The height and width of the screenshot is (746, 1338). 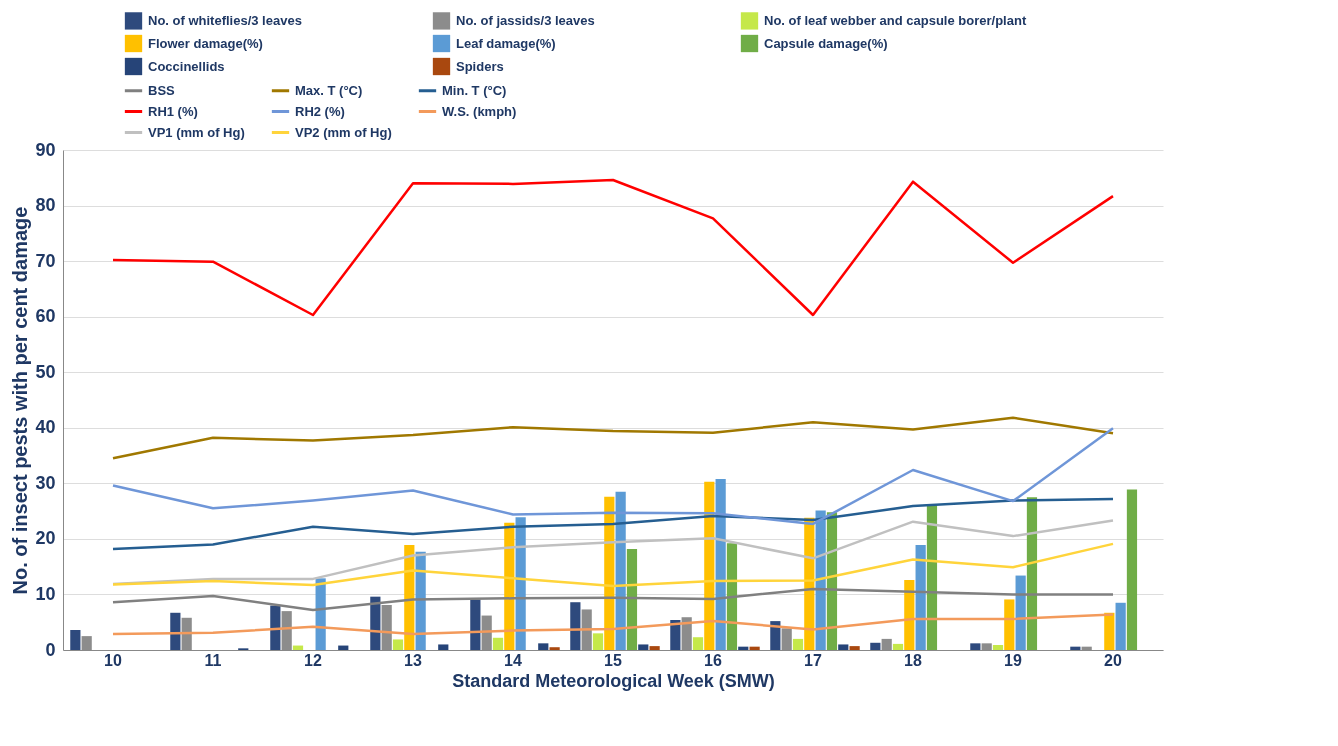 What do you see at coordinates (196, 132) in the screenshot?
I see `legend-label: VP1 (mm of Hg)` at bounding box center [196, 132].